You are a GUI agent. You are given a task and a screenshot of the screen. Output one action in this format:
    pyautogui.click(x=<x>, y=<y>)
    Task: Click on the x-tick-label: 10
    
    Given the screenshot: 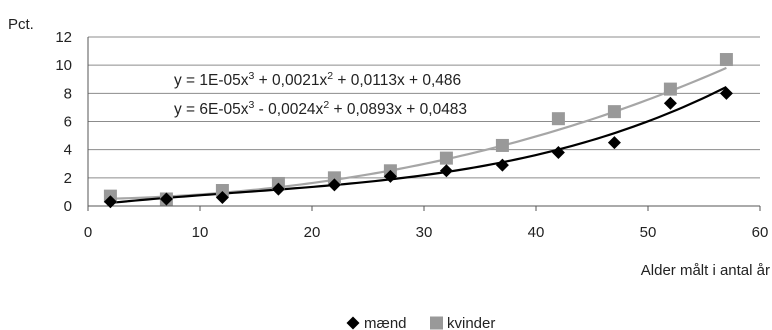 What is the action you would take?
    pyautogui.click(x=200, y=232)
    